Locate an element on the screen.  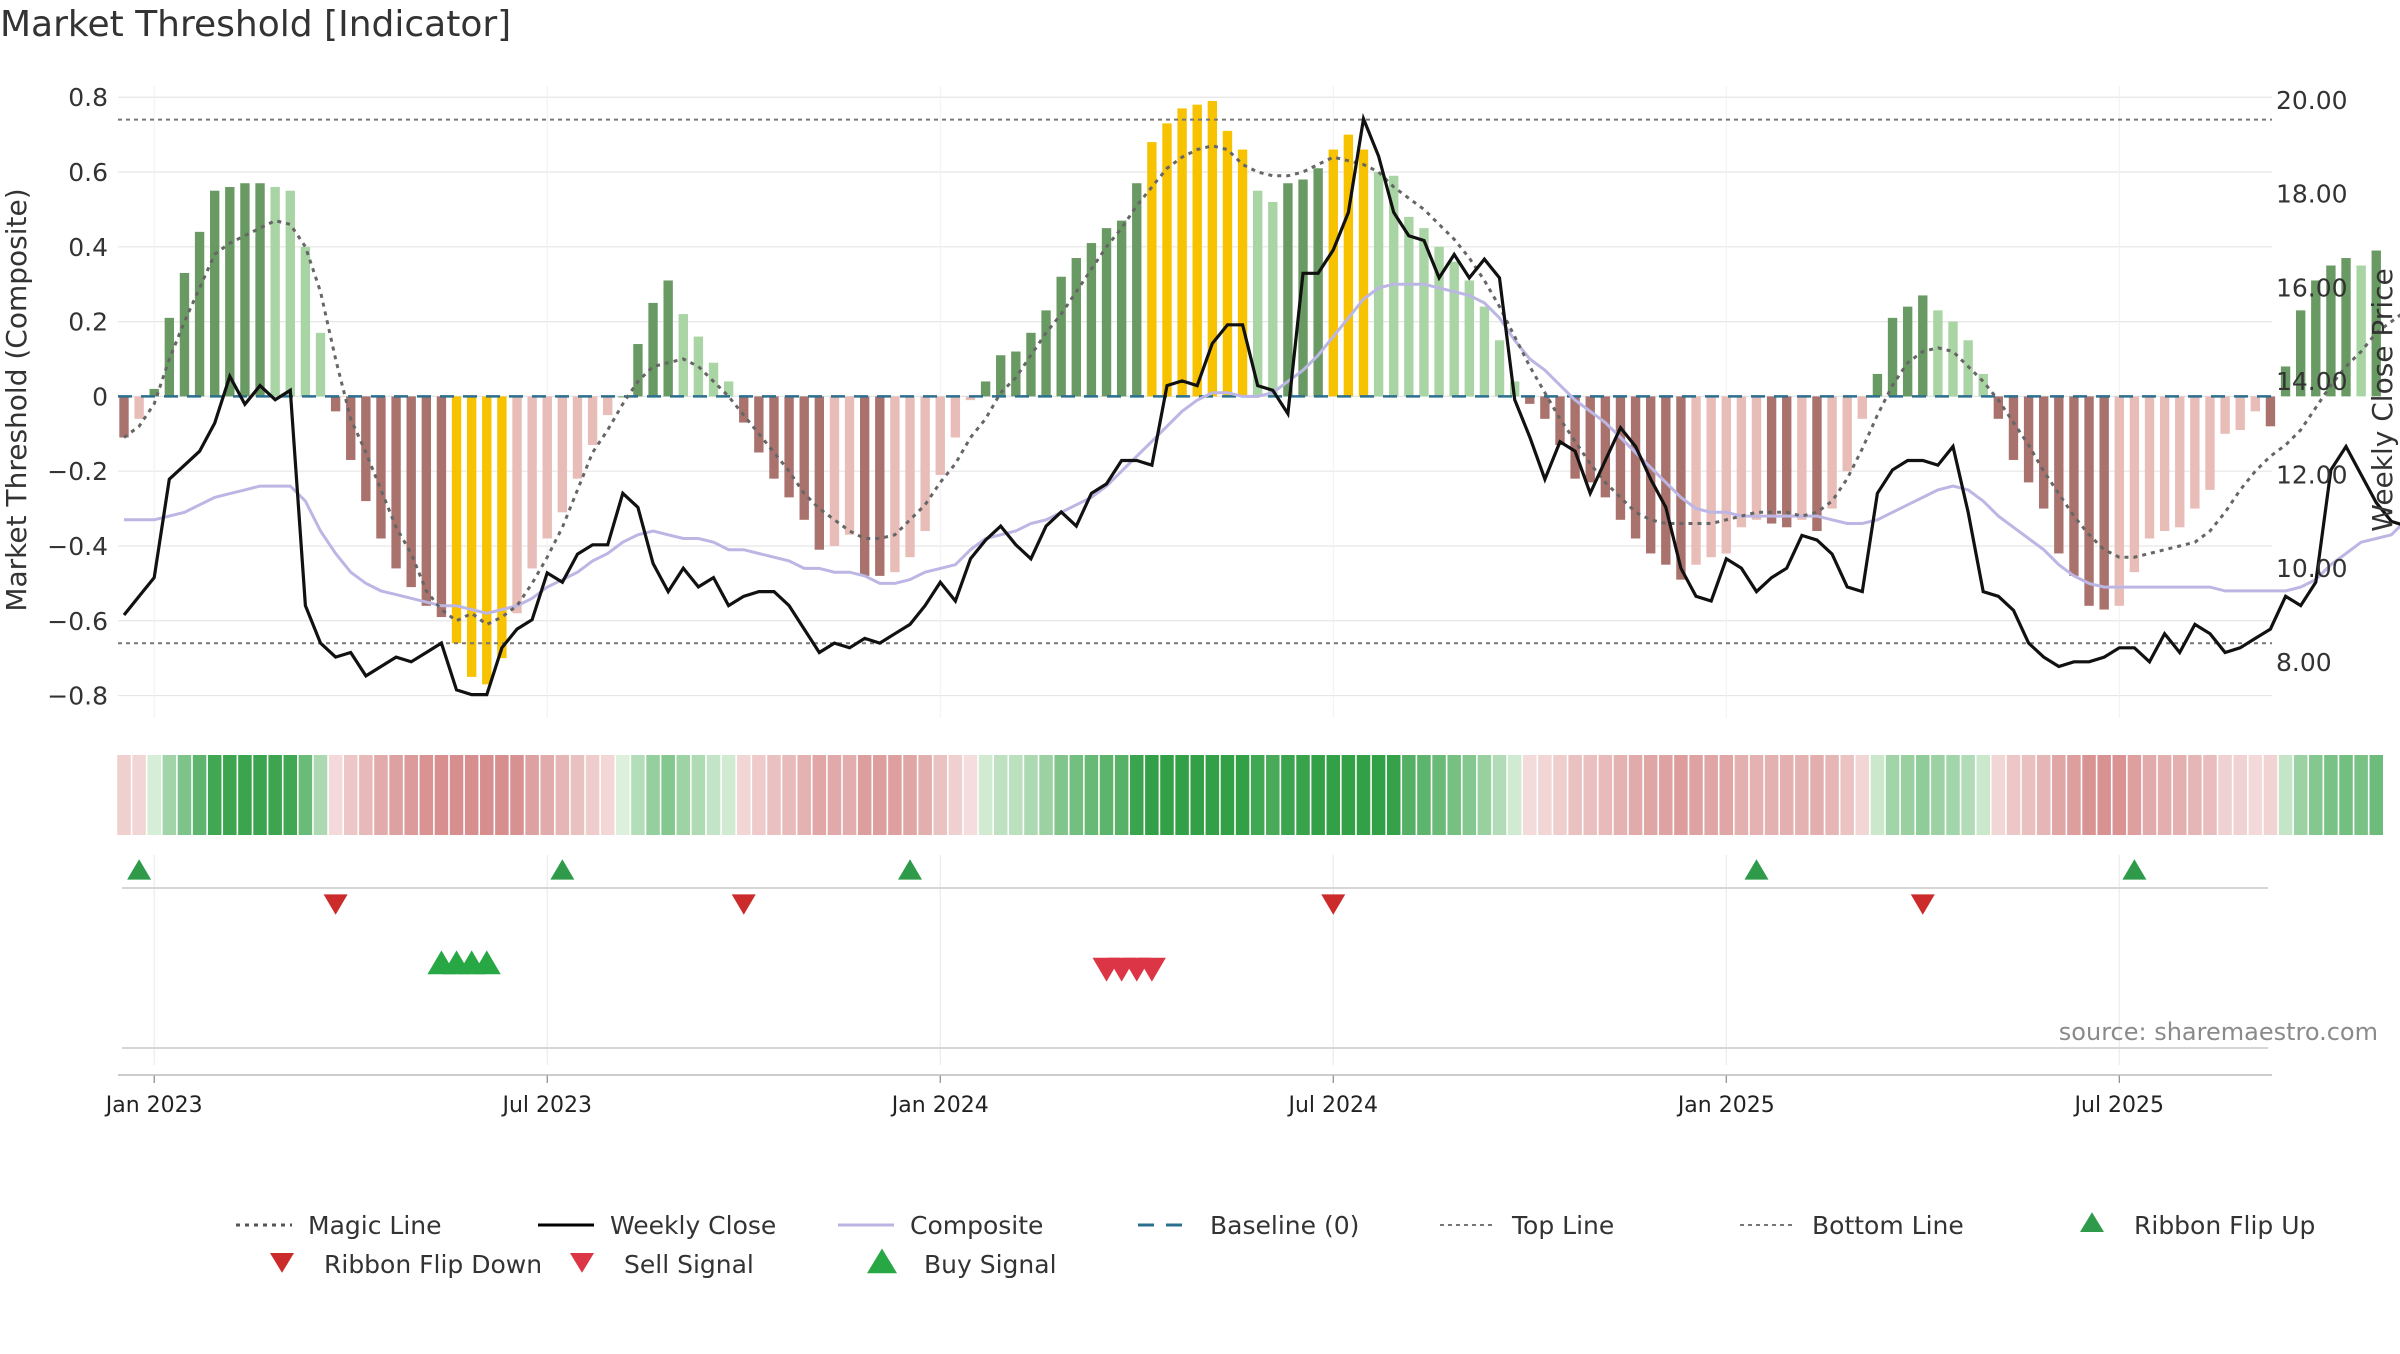
legend-label: Ribbon Flip Up is located at coordinates (2224, 1225).